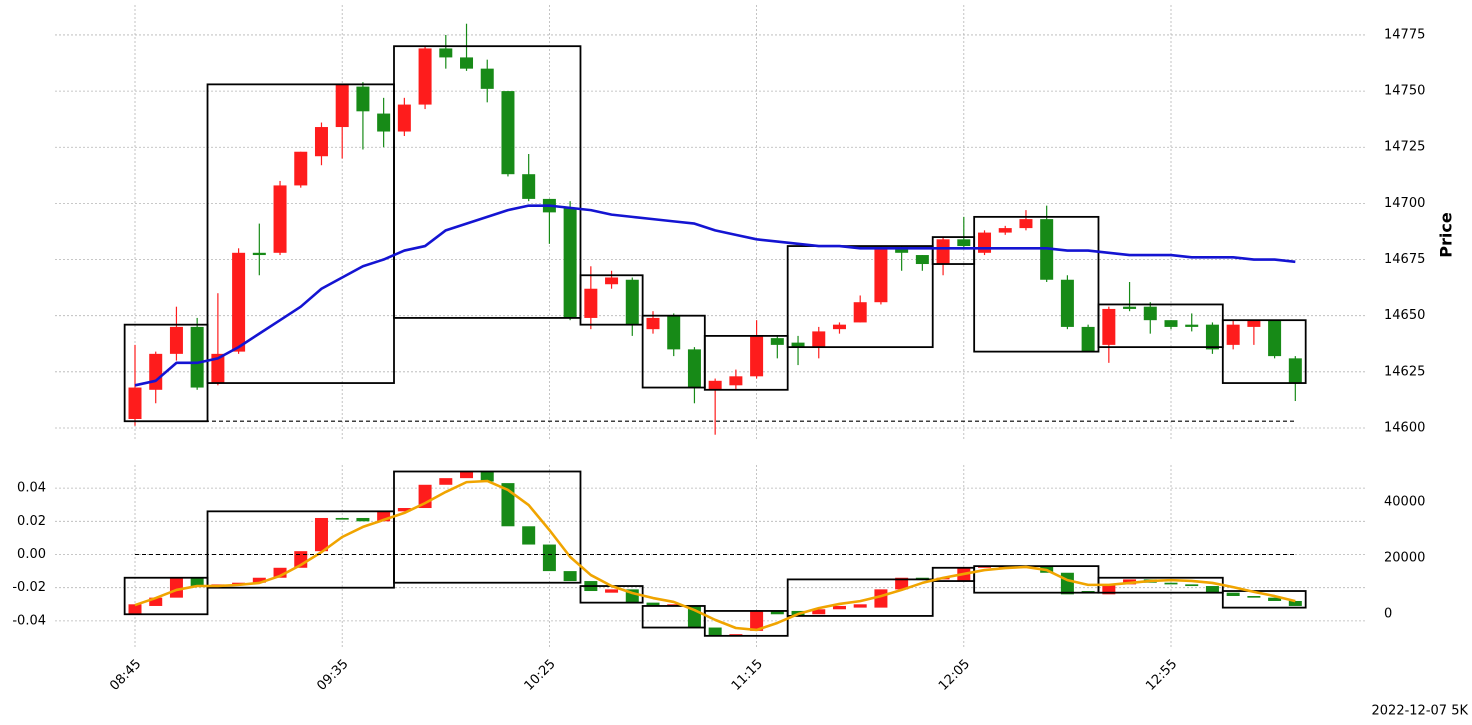  What do you see at coordinates (1404, 147) in the screenshot?
I see `y-tick-label: 14725` at bounding box center [1404, 147].